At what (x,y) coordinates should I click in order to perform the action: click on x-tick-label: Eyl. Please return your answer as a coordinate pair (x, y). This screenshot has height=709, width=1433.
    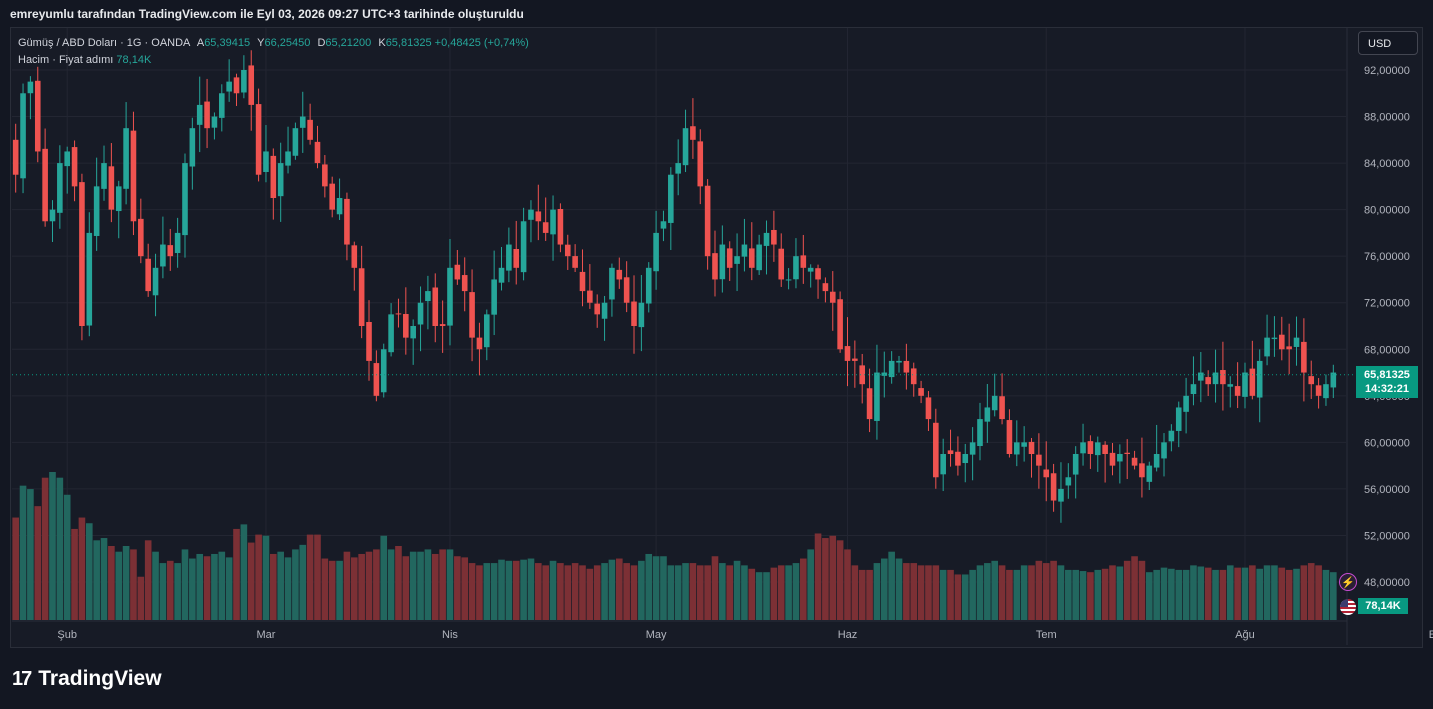
    Looking at the image, I should click on (1431, 635).